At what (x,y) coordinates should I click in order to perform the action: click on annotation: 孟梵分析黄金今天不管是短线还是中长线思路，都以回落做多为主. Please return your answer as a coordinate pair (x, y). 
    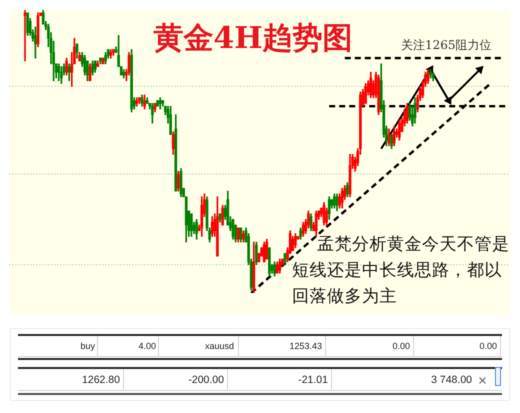
    Looking at the image, I should click on (401, 270).